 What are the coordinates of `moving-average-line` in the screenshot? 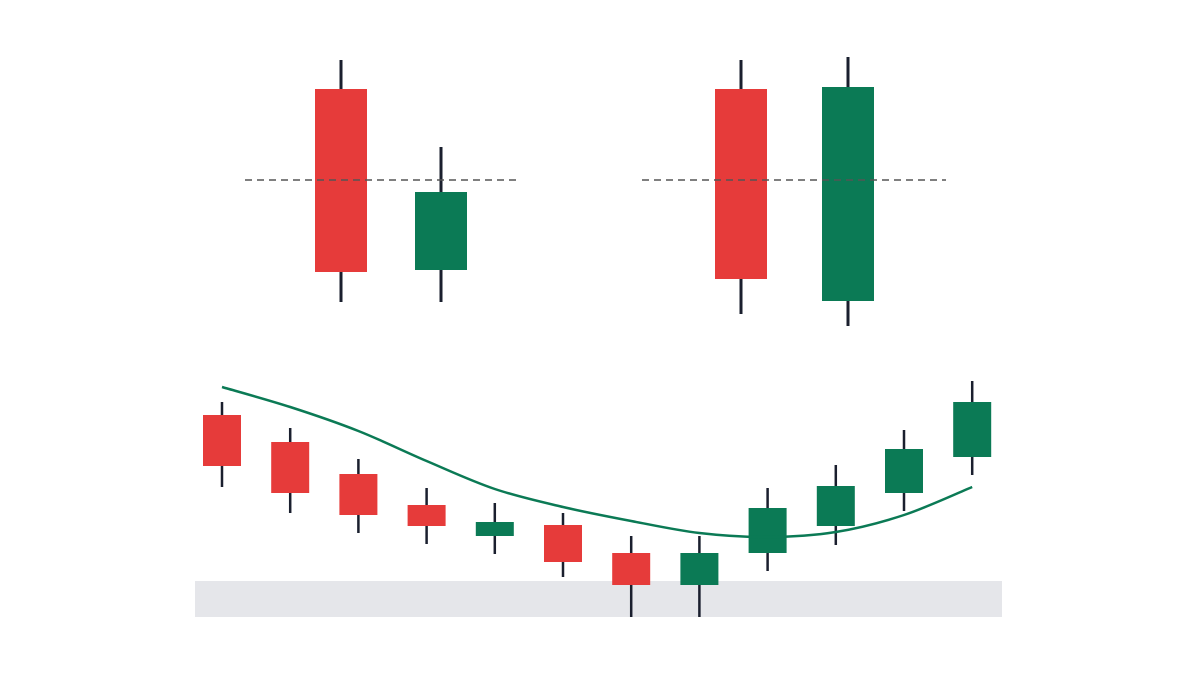 It's located at (597, 462).